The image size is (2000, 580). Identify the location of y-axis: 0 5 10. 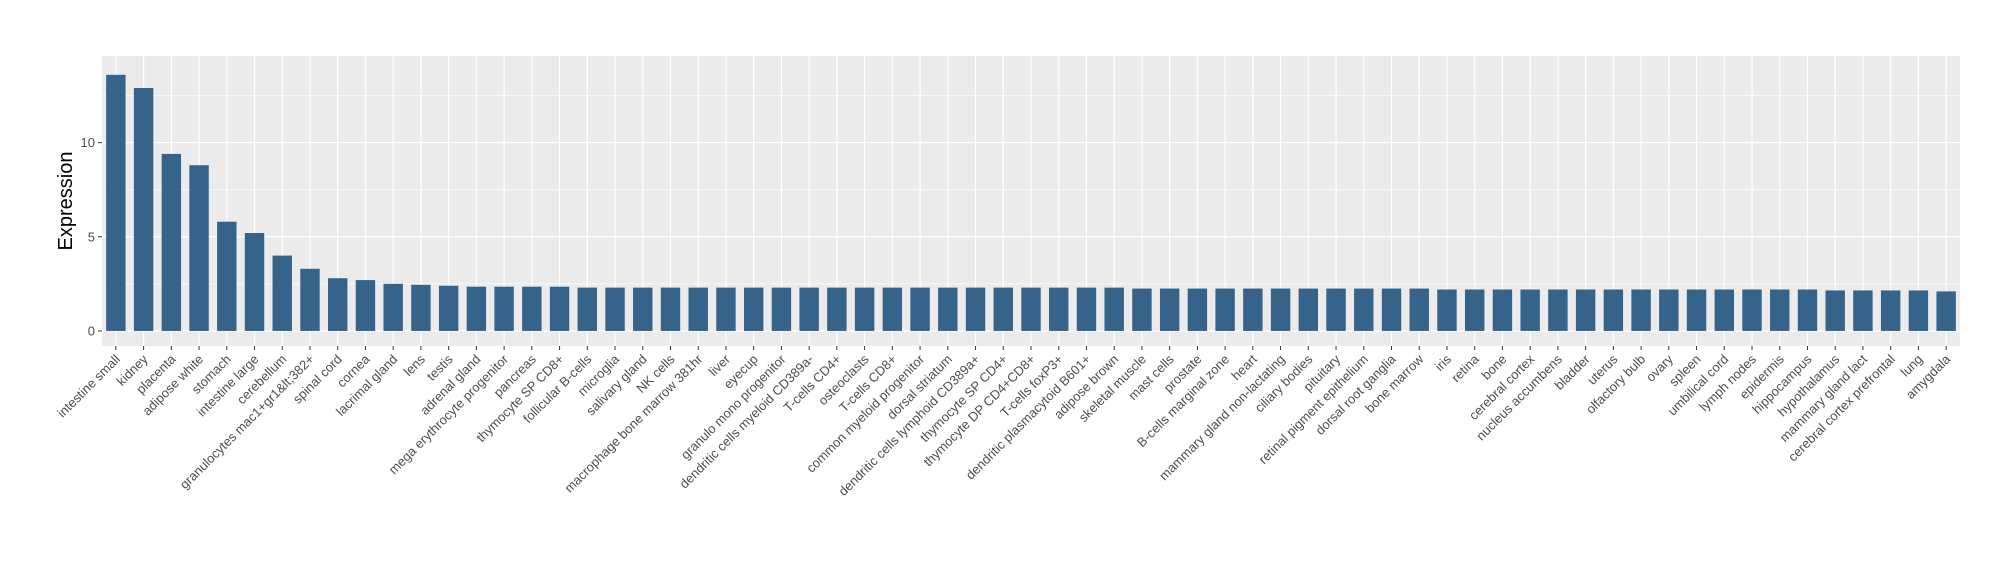
(91, 236).